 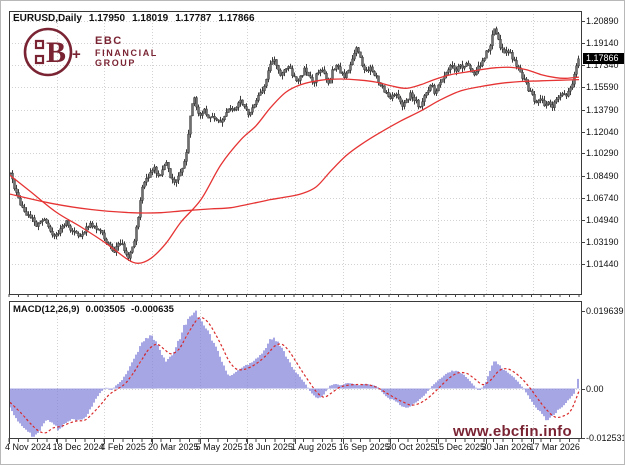 I want to click on date-axis-label: 30 Oct 2025, so click(x=411, y=447).